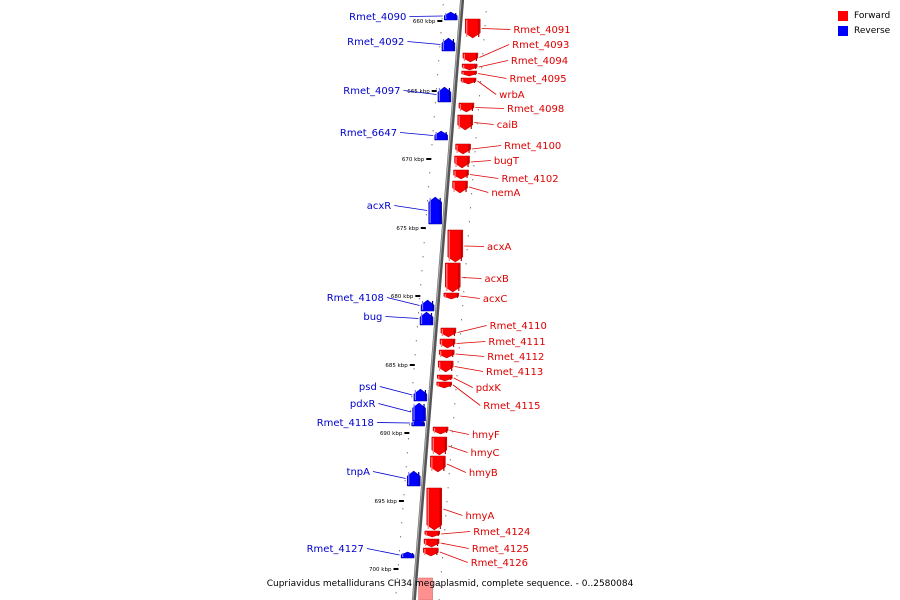  I want to click on gene-label-psd: psd, so click(368, 387).